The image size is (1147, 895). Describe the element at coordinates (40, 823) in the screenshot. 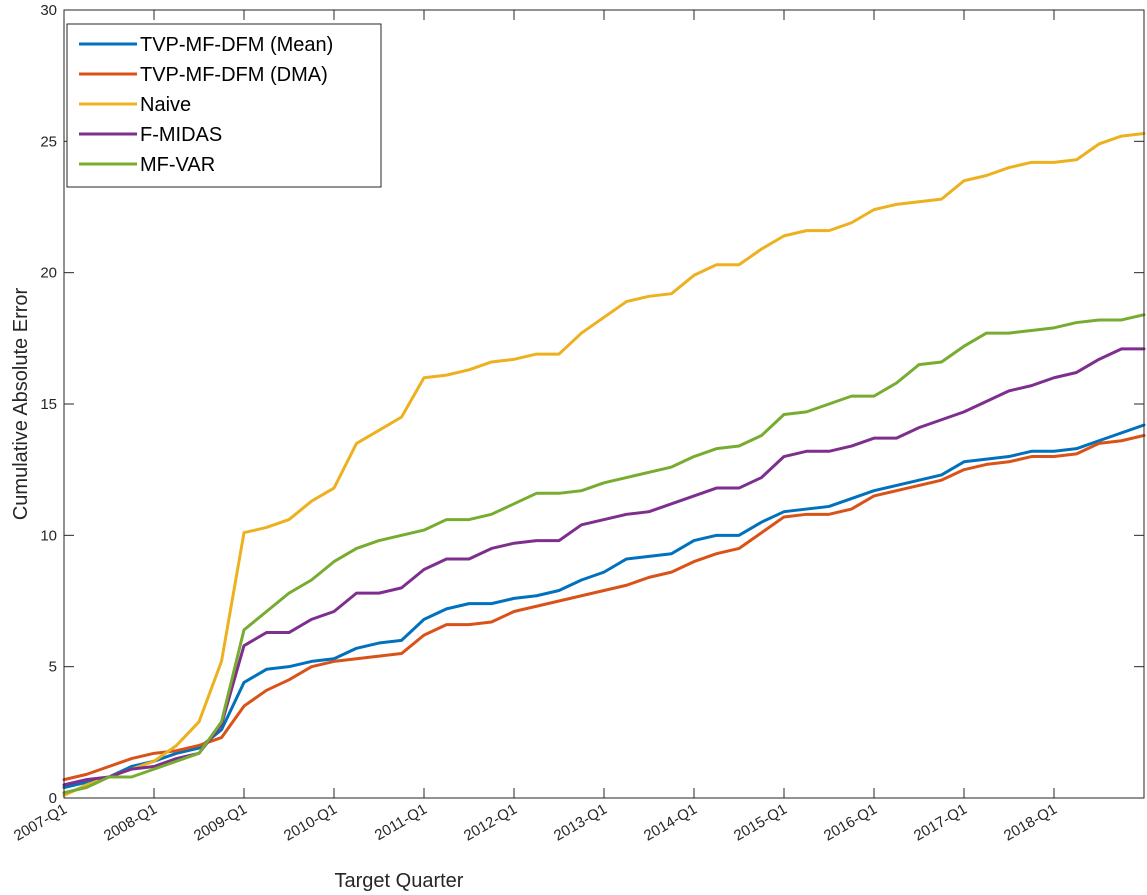

I see `x-tick-label-0: 2007-Q1` at that location.